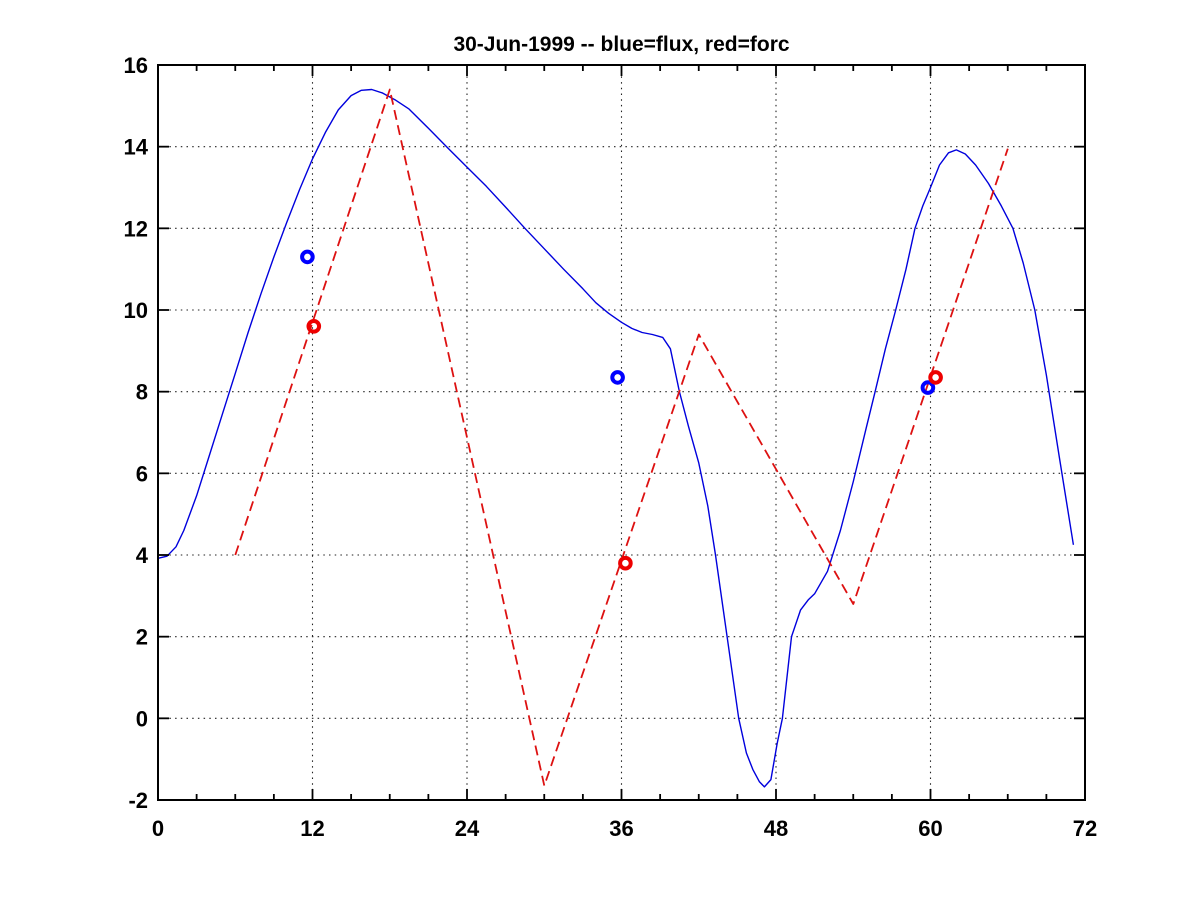 The width and height of the screenshot is (1200, 900). I want to click on x-tick-label-60: 60, so click(930, 828).